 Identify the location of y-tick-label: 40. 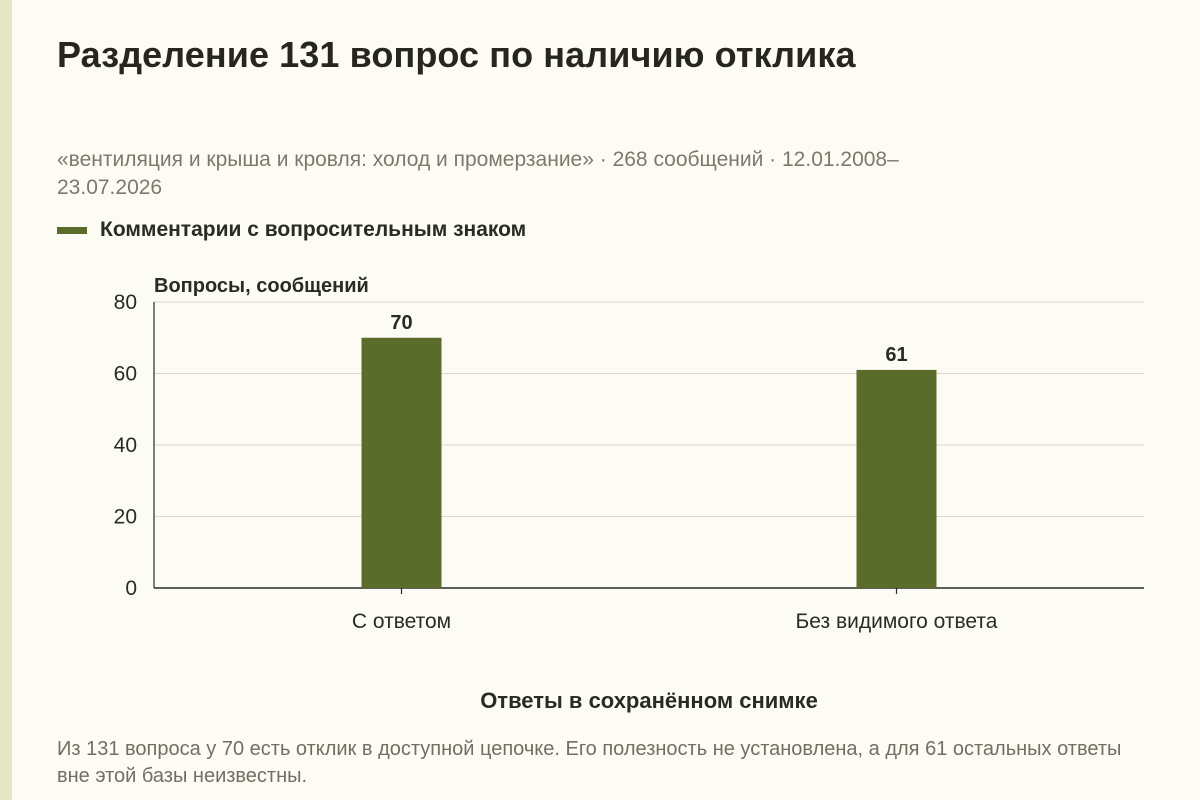
(125, 445).